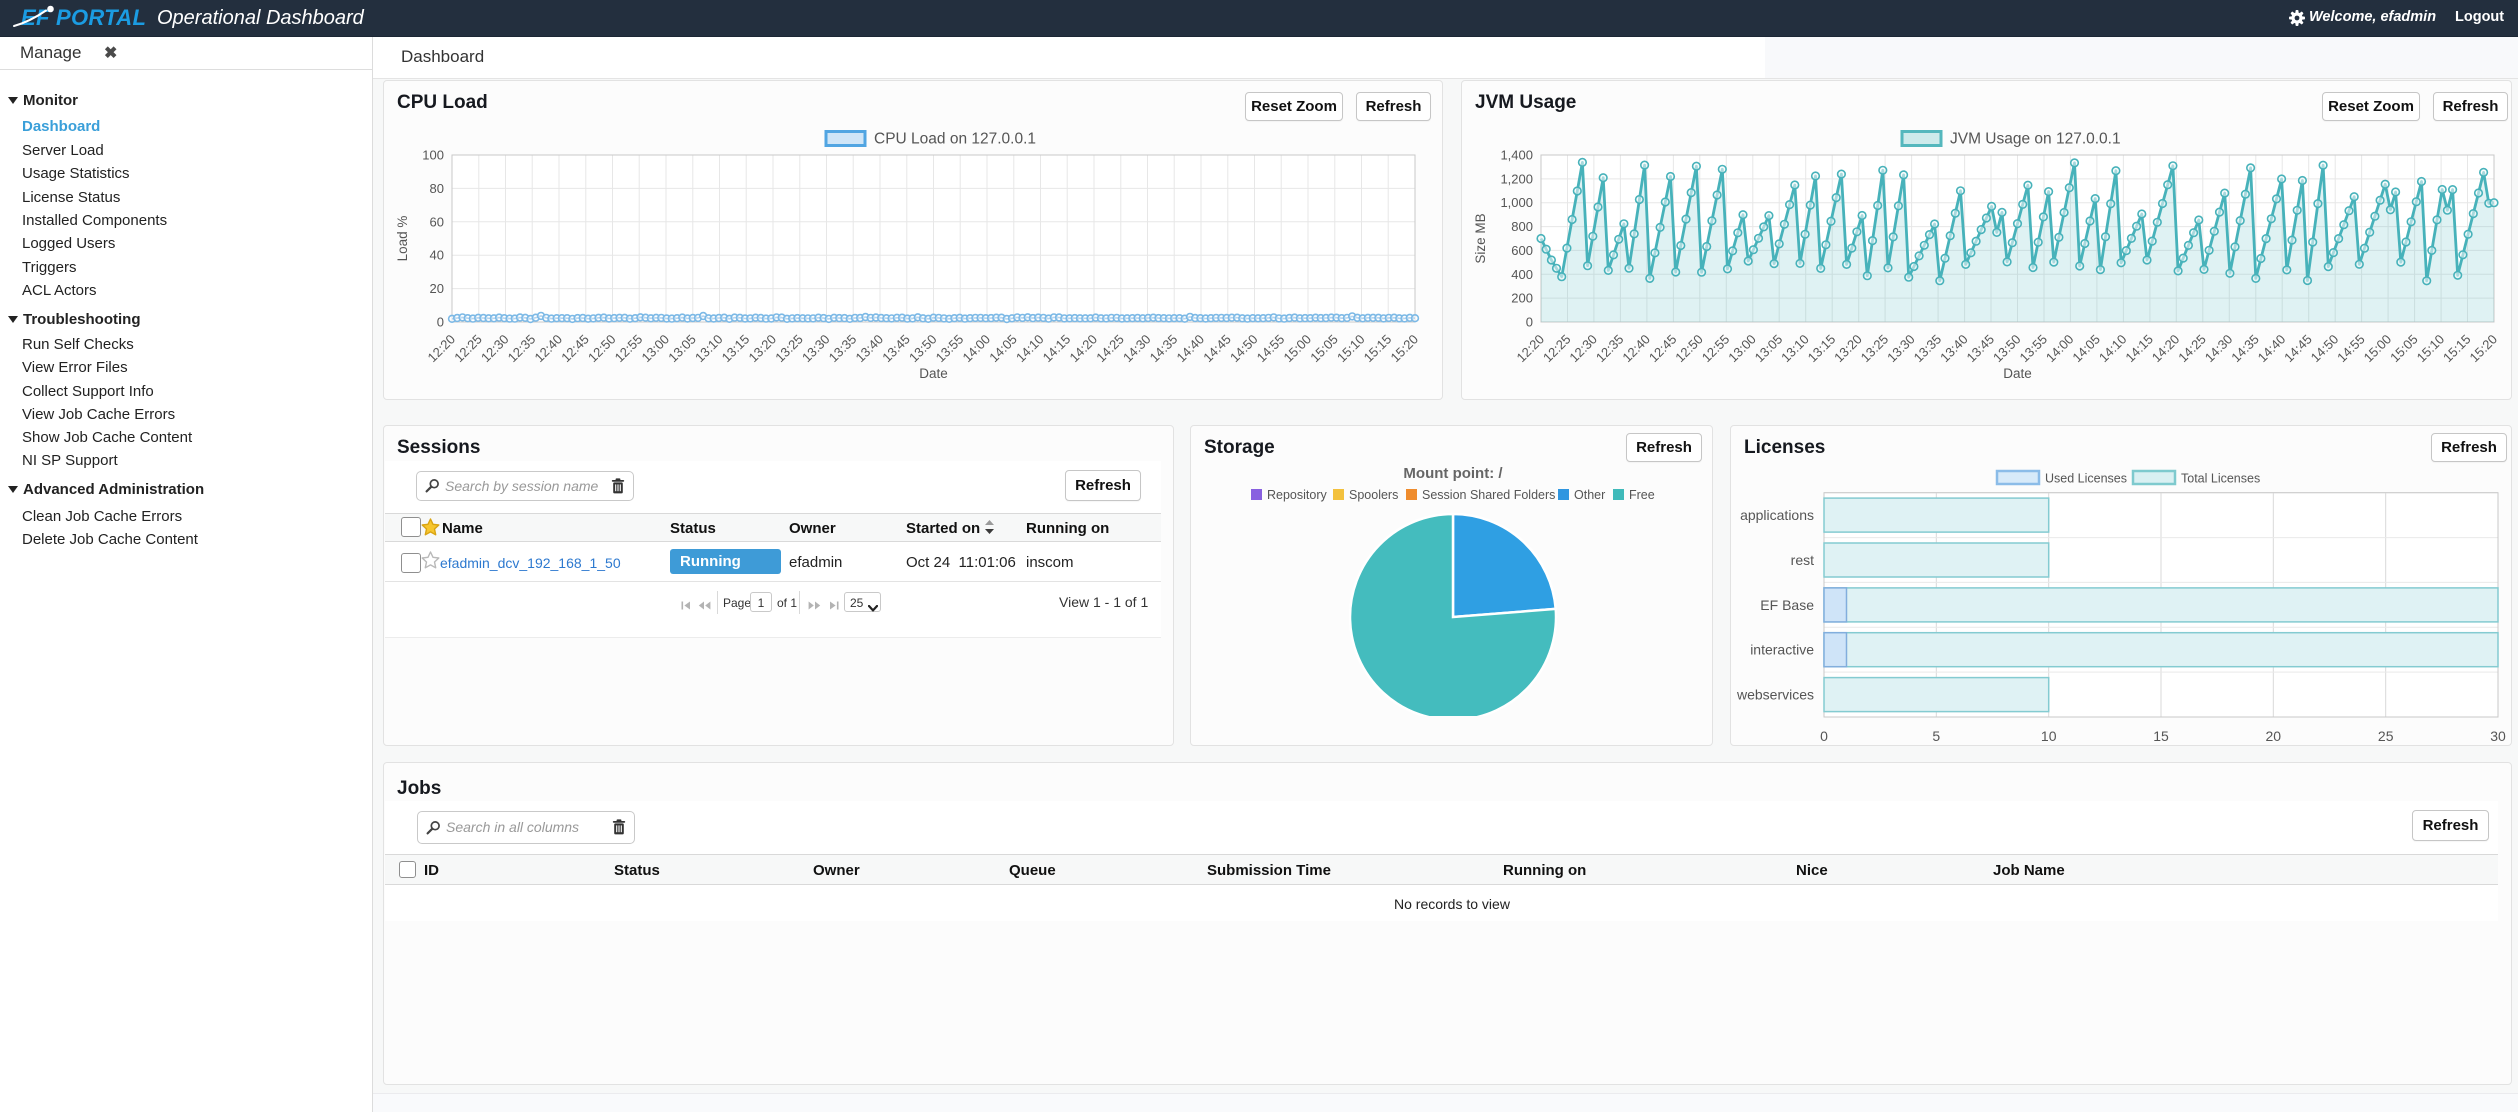 The image size is (2518, 1112). What do you see at coordinates (1516, 202) in the screenshot?
I see `svg-text: 1,000` at bounding box center [1516, 202].